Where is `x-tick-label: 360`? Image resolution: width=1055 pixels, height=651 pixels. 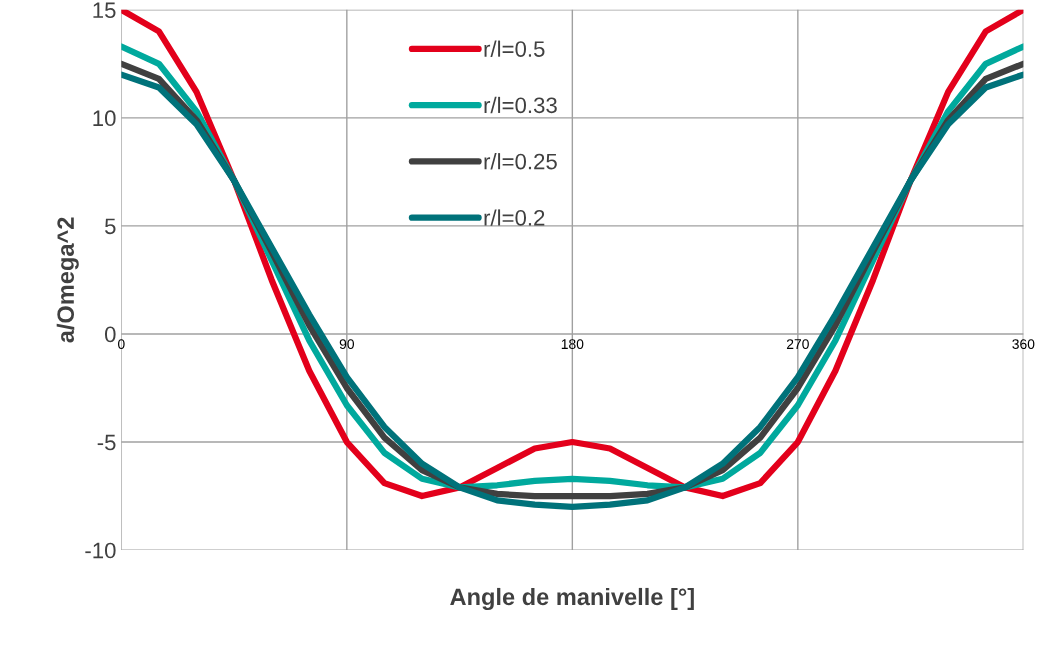 x-tick-label: 360 is located at coordinates (1023, 344).